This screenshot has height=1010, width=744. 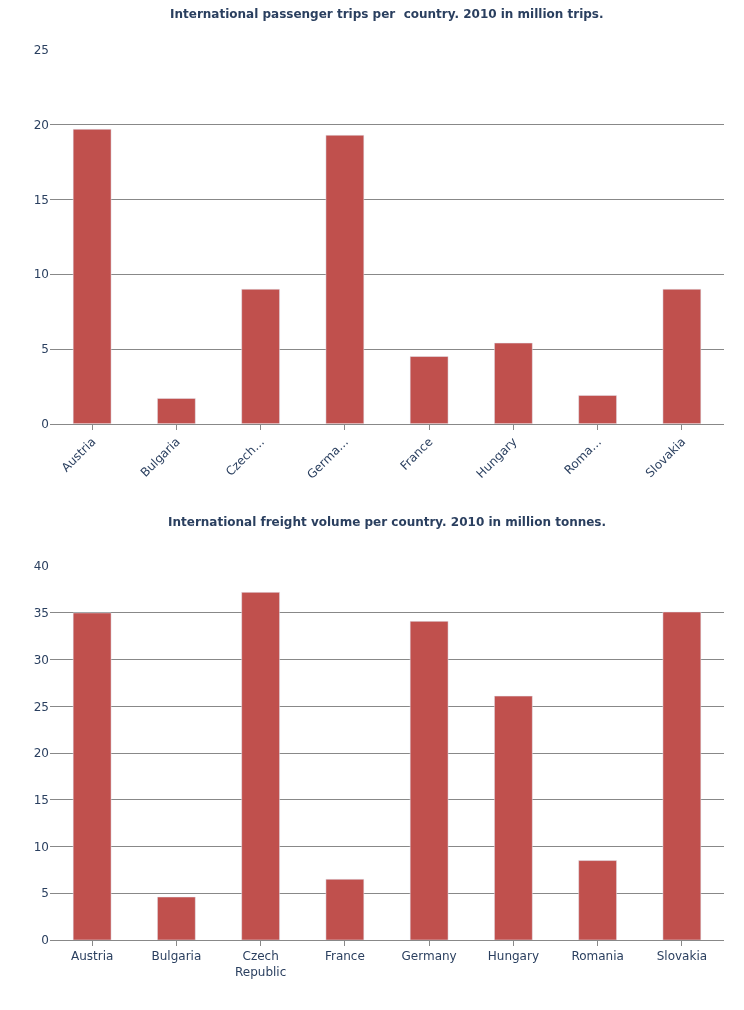 What do you see at coordinates (344, 956) in the screenshot?
I see `x-tick-label: France` at bounding box center [344, 956].